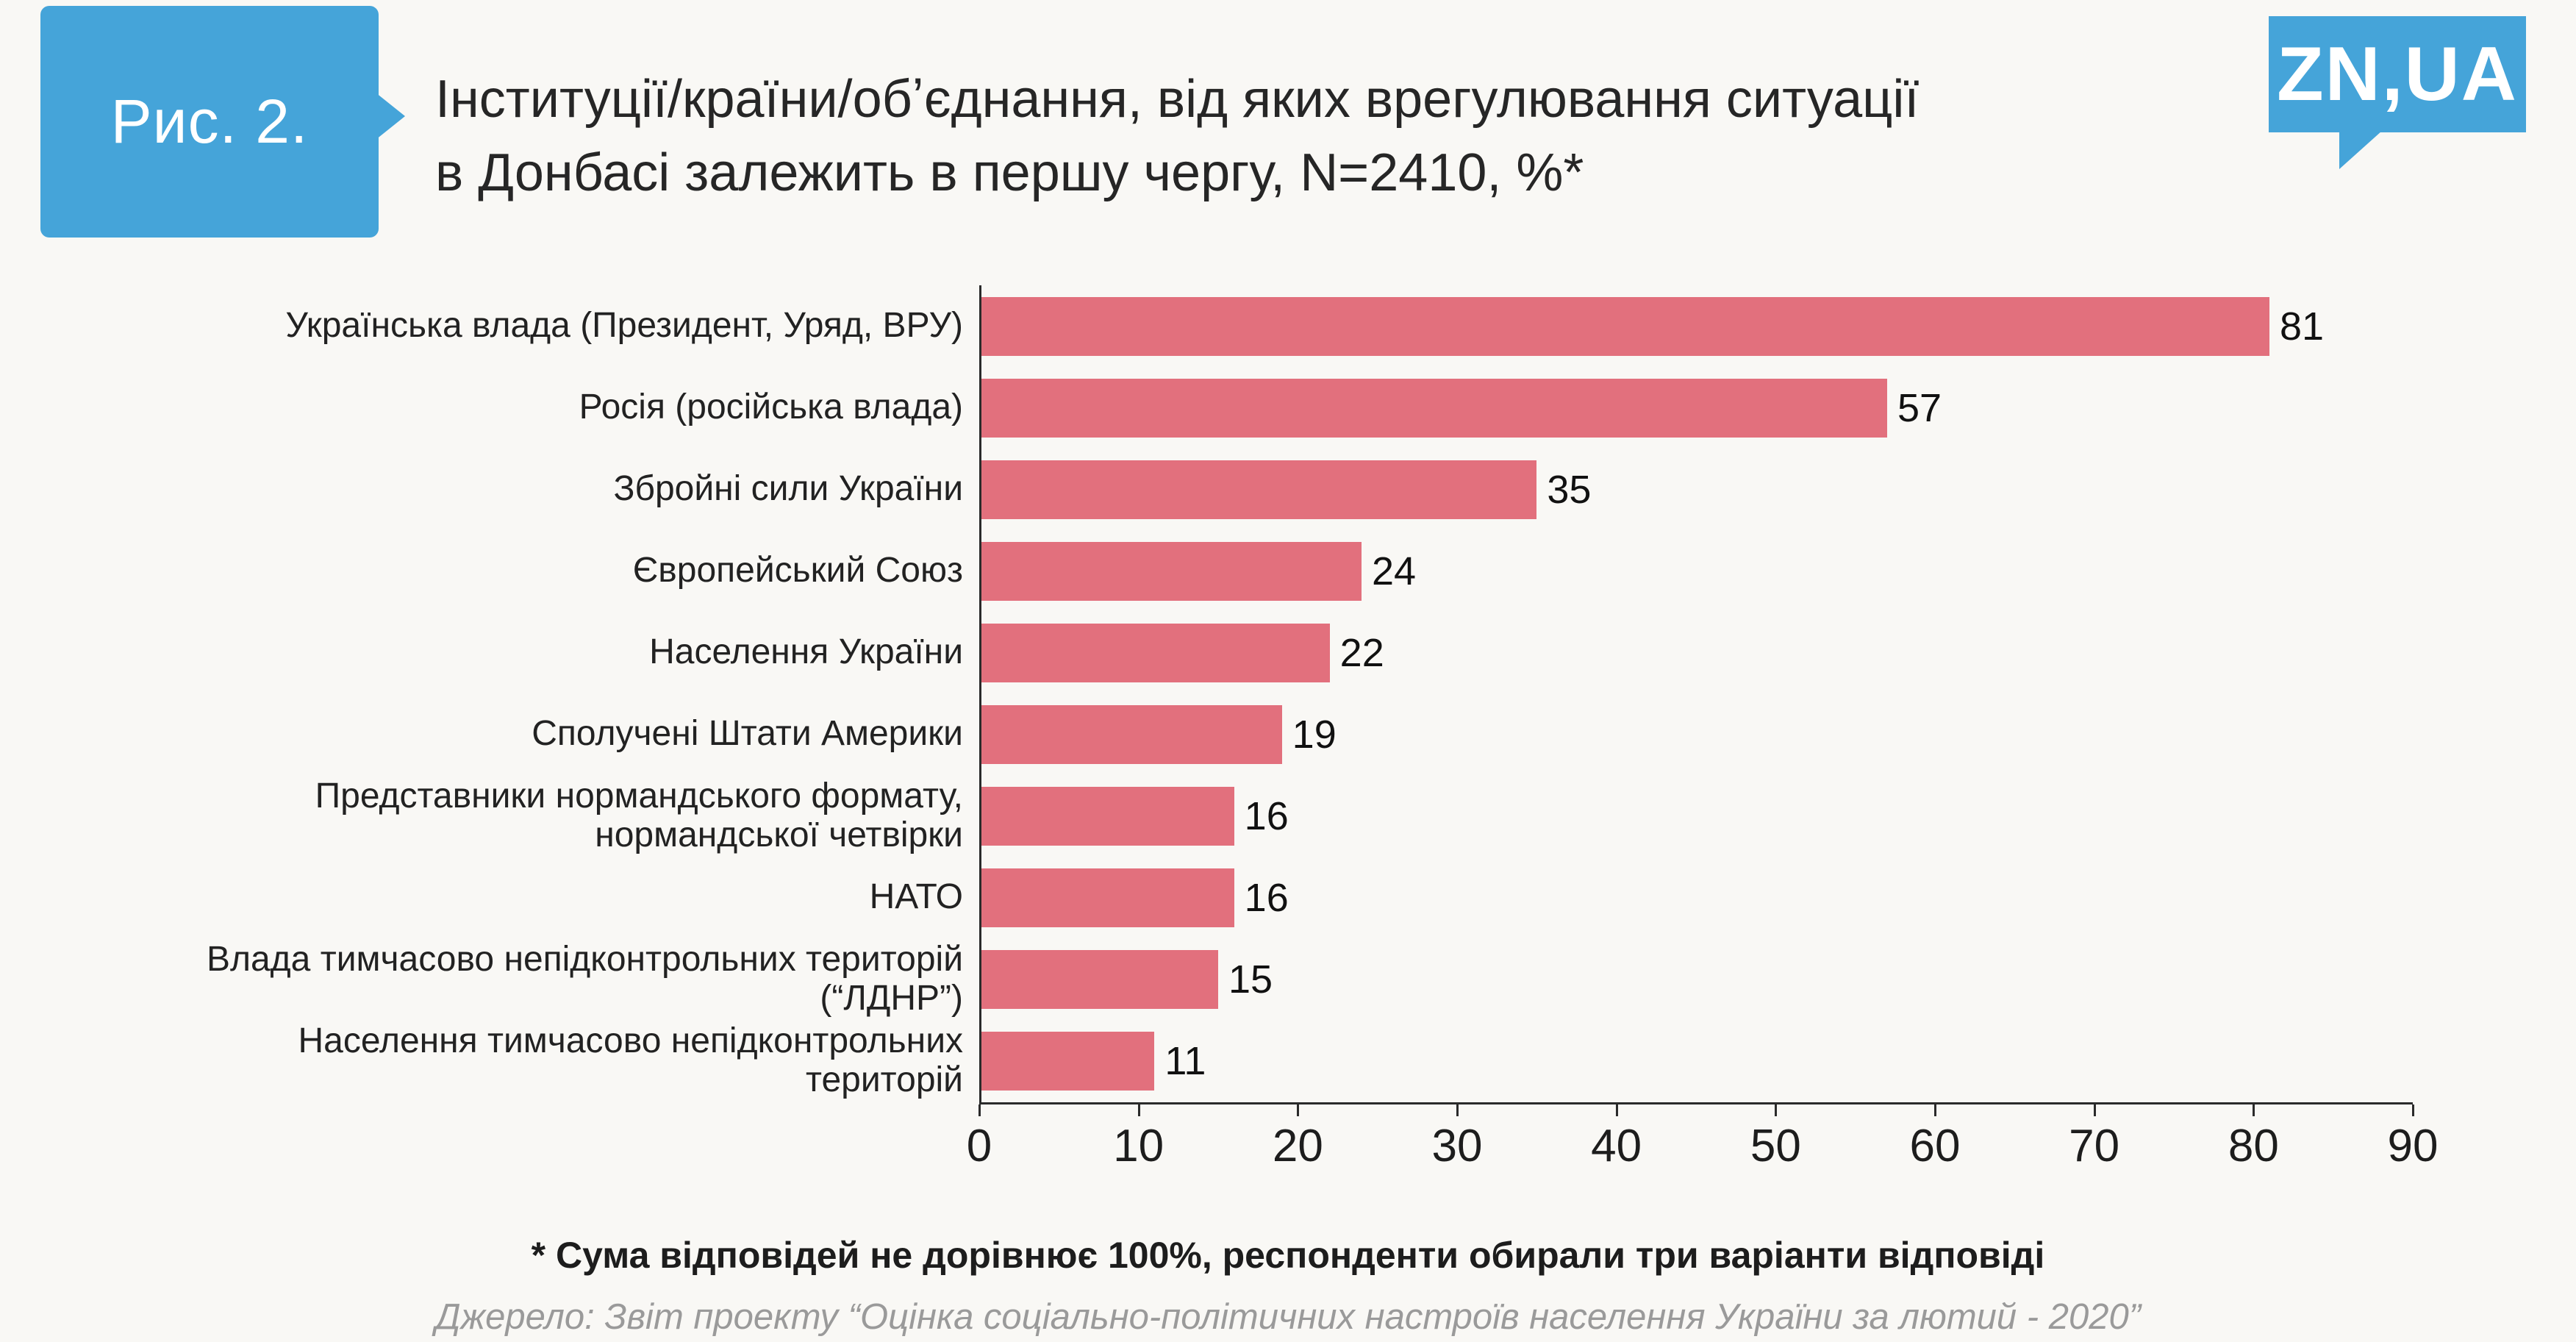  What do you see at coordinates (1457, 1146) in the screenshot?
I see `x-tick-label: 30` at bounding box center [1457, 1146].